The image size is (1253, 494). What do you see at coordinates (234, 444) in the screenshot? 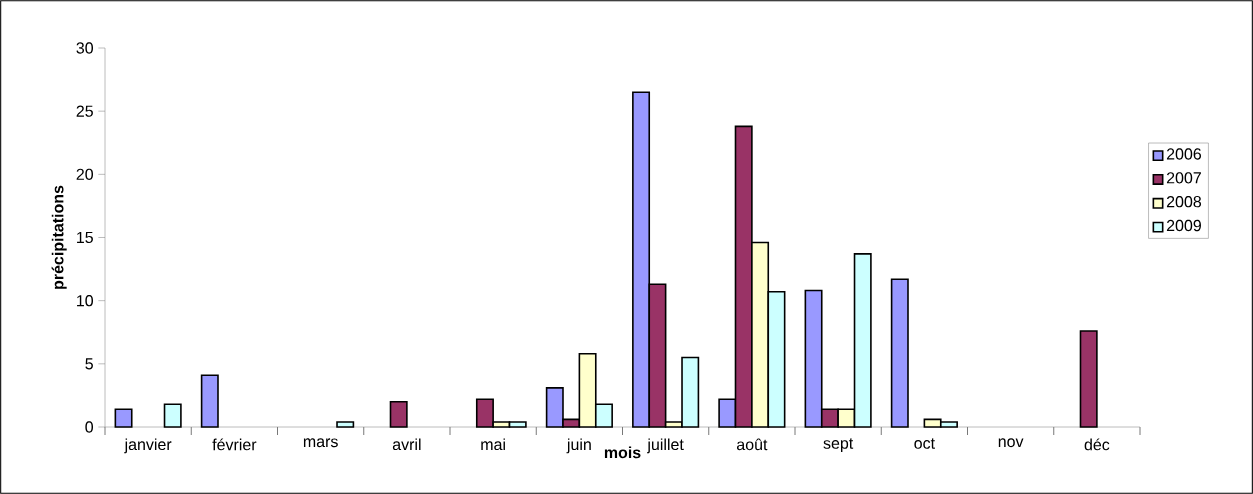
I see `x-tick-label: février` at bounding box center [234, 444].